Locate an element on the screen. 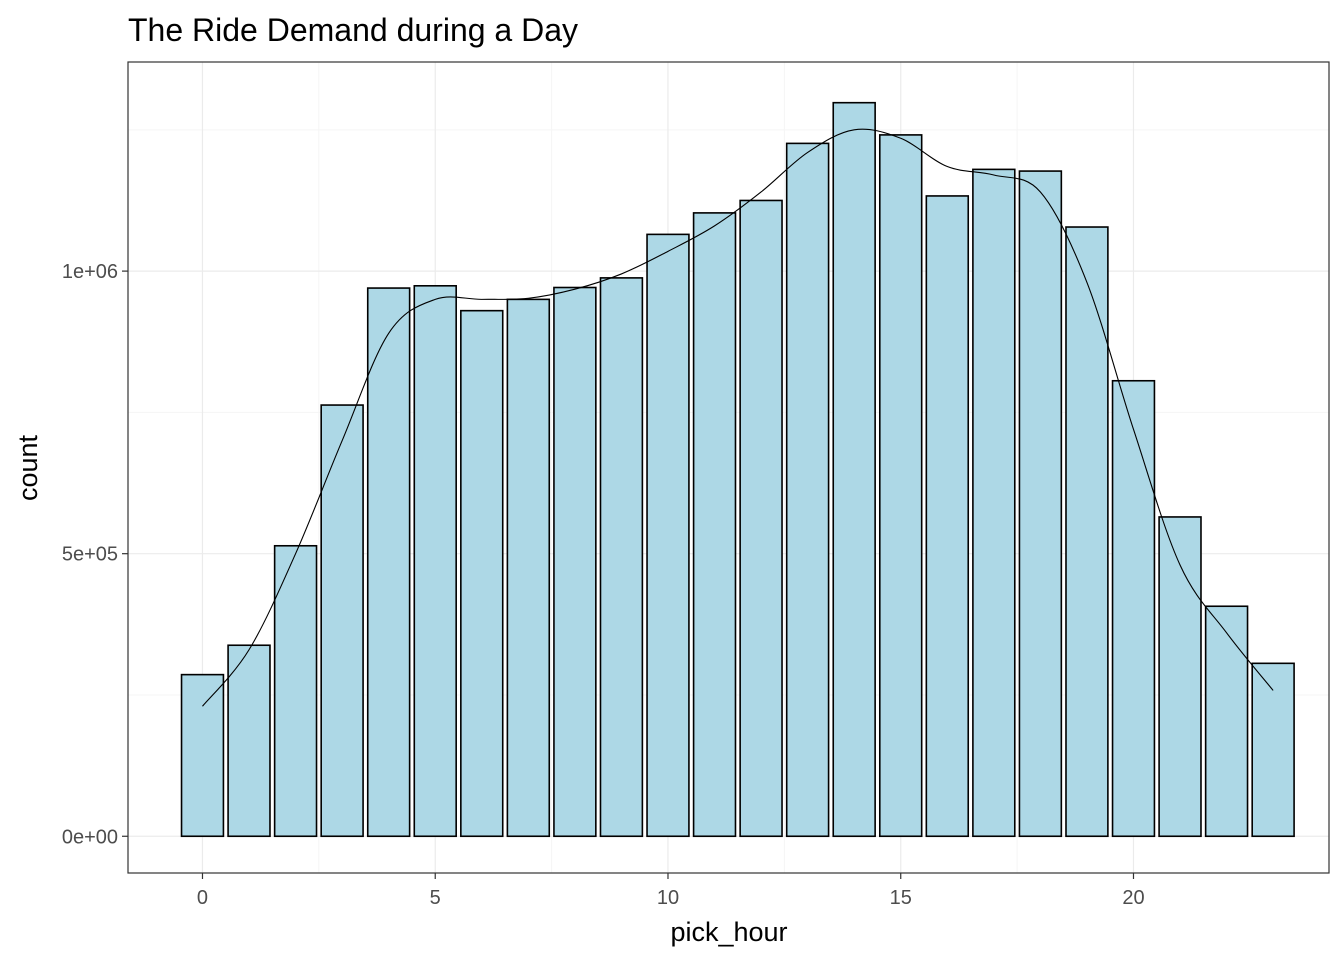 Image resolution: width=1344 pixels, height=960 pixels. x-tick-label: 5 is located at coordinates (435, 898).